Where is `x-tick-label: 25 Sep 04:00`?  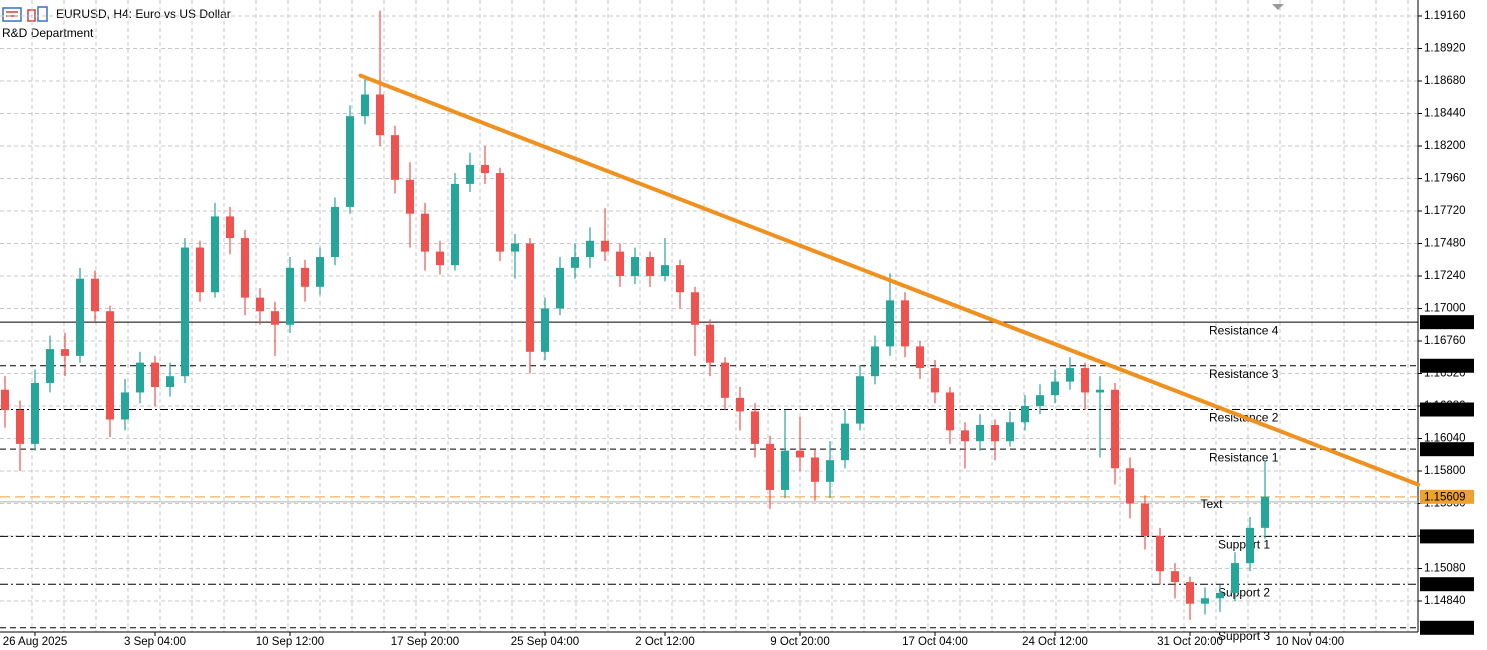
x-tick-label: 25 Sep 04:00 is located at coordinates (545, 642).